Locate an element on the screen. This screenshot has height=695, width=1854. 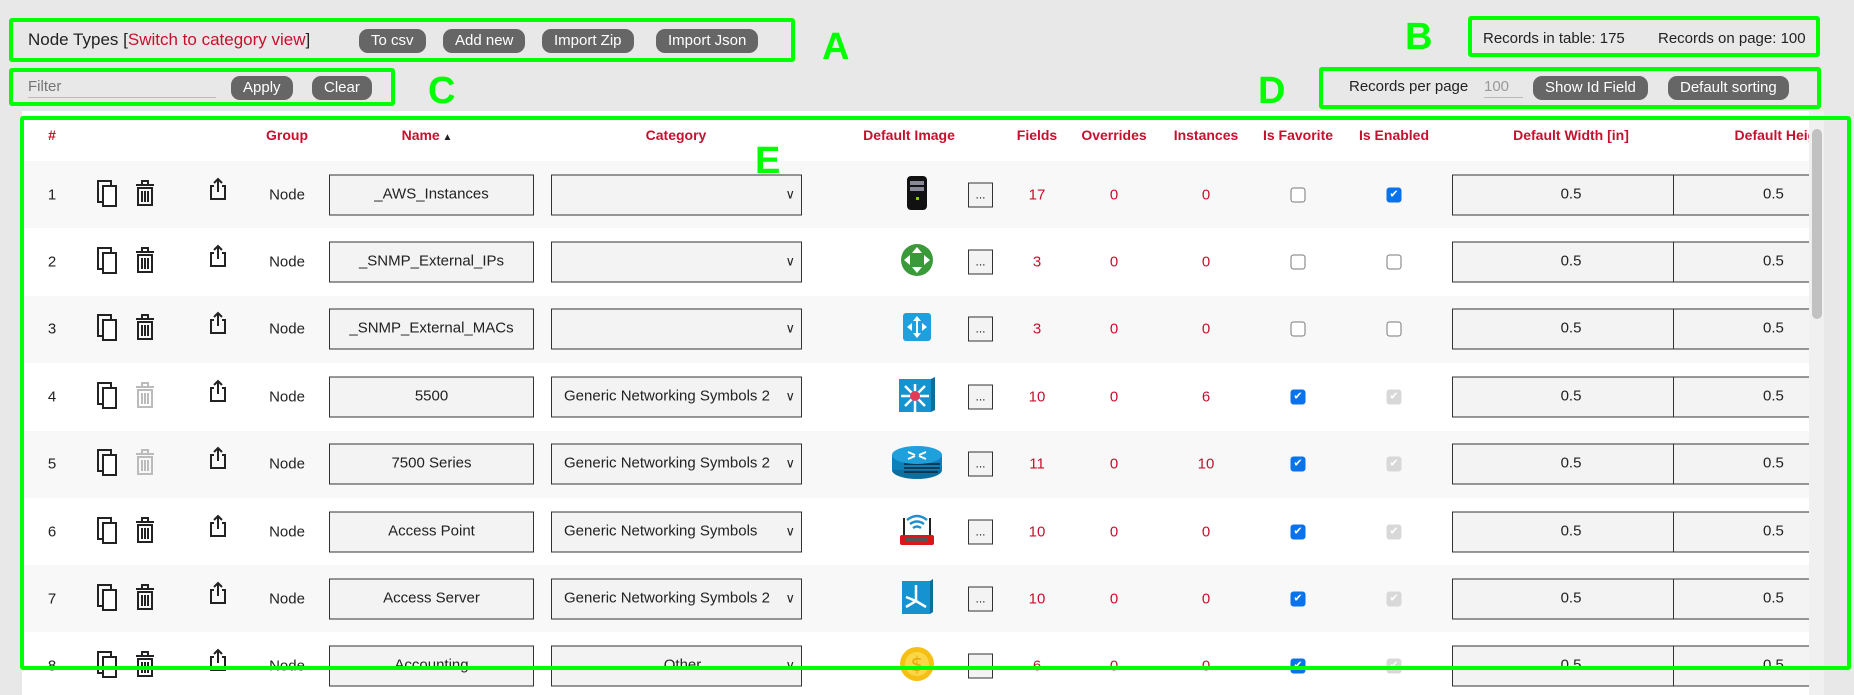
column-header-name: Name ▲ is located at coordinates (427, 135).